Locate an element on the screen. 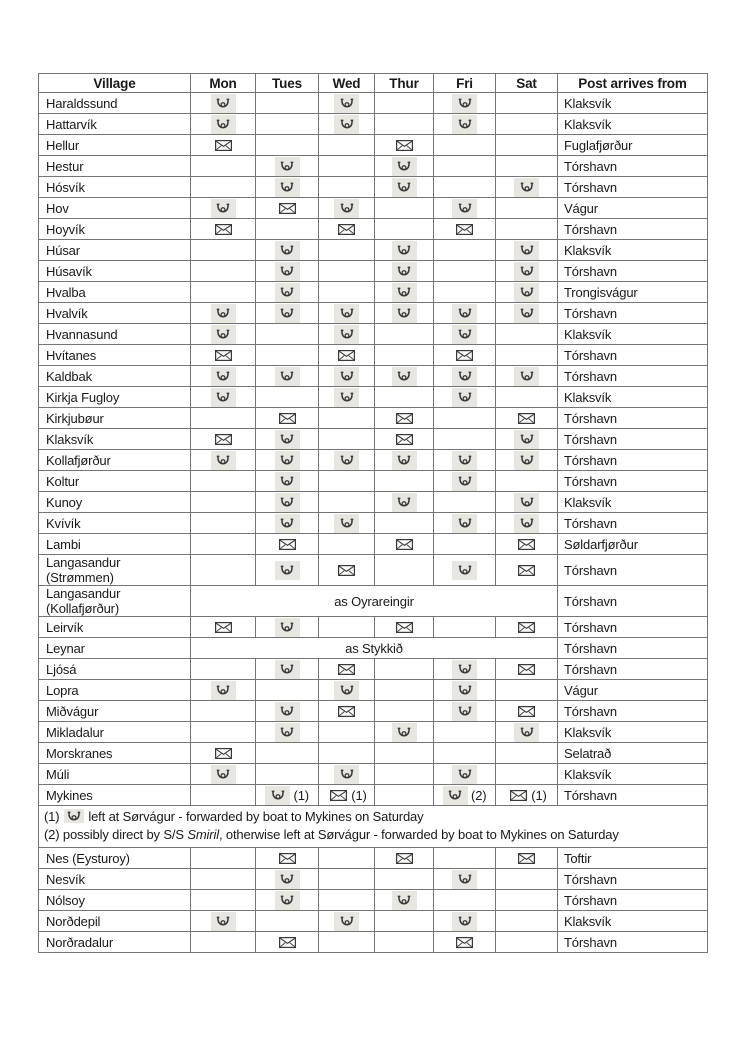  table-row: Múli Klaksvík is located at coordinates (373, 774).